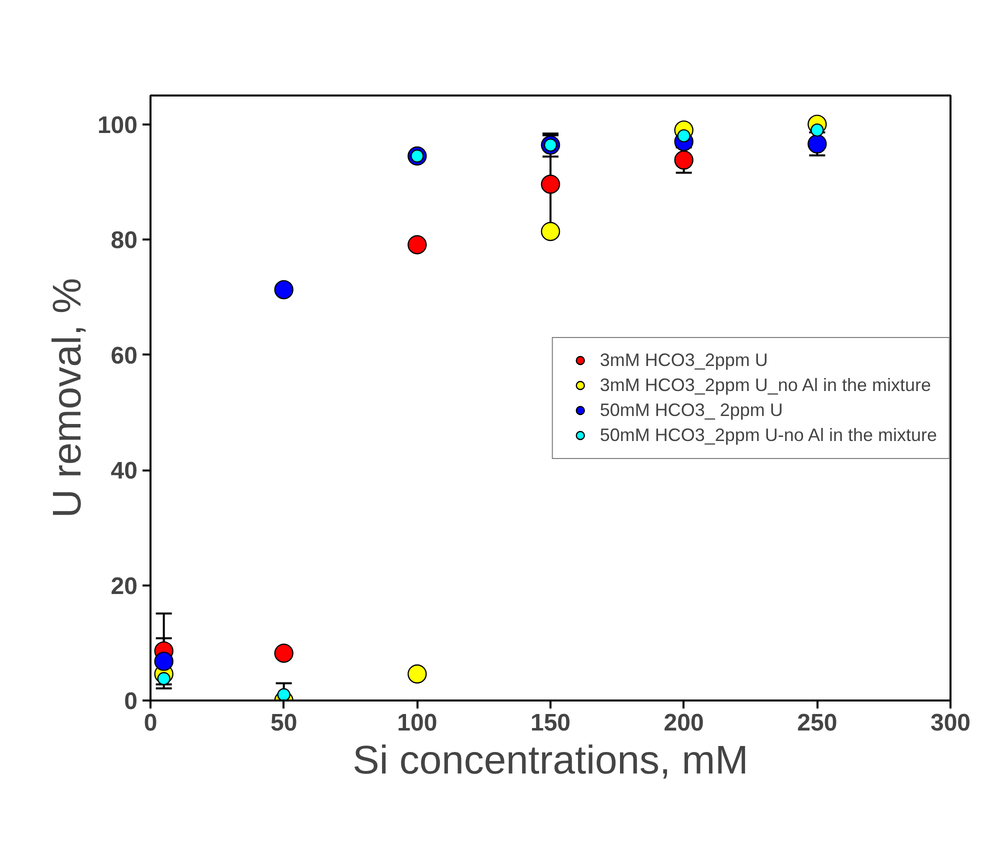  Describe the element at coordinates (151, 723) in the screenshot. I see `x-tick-label: 0` at that location.